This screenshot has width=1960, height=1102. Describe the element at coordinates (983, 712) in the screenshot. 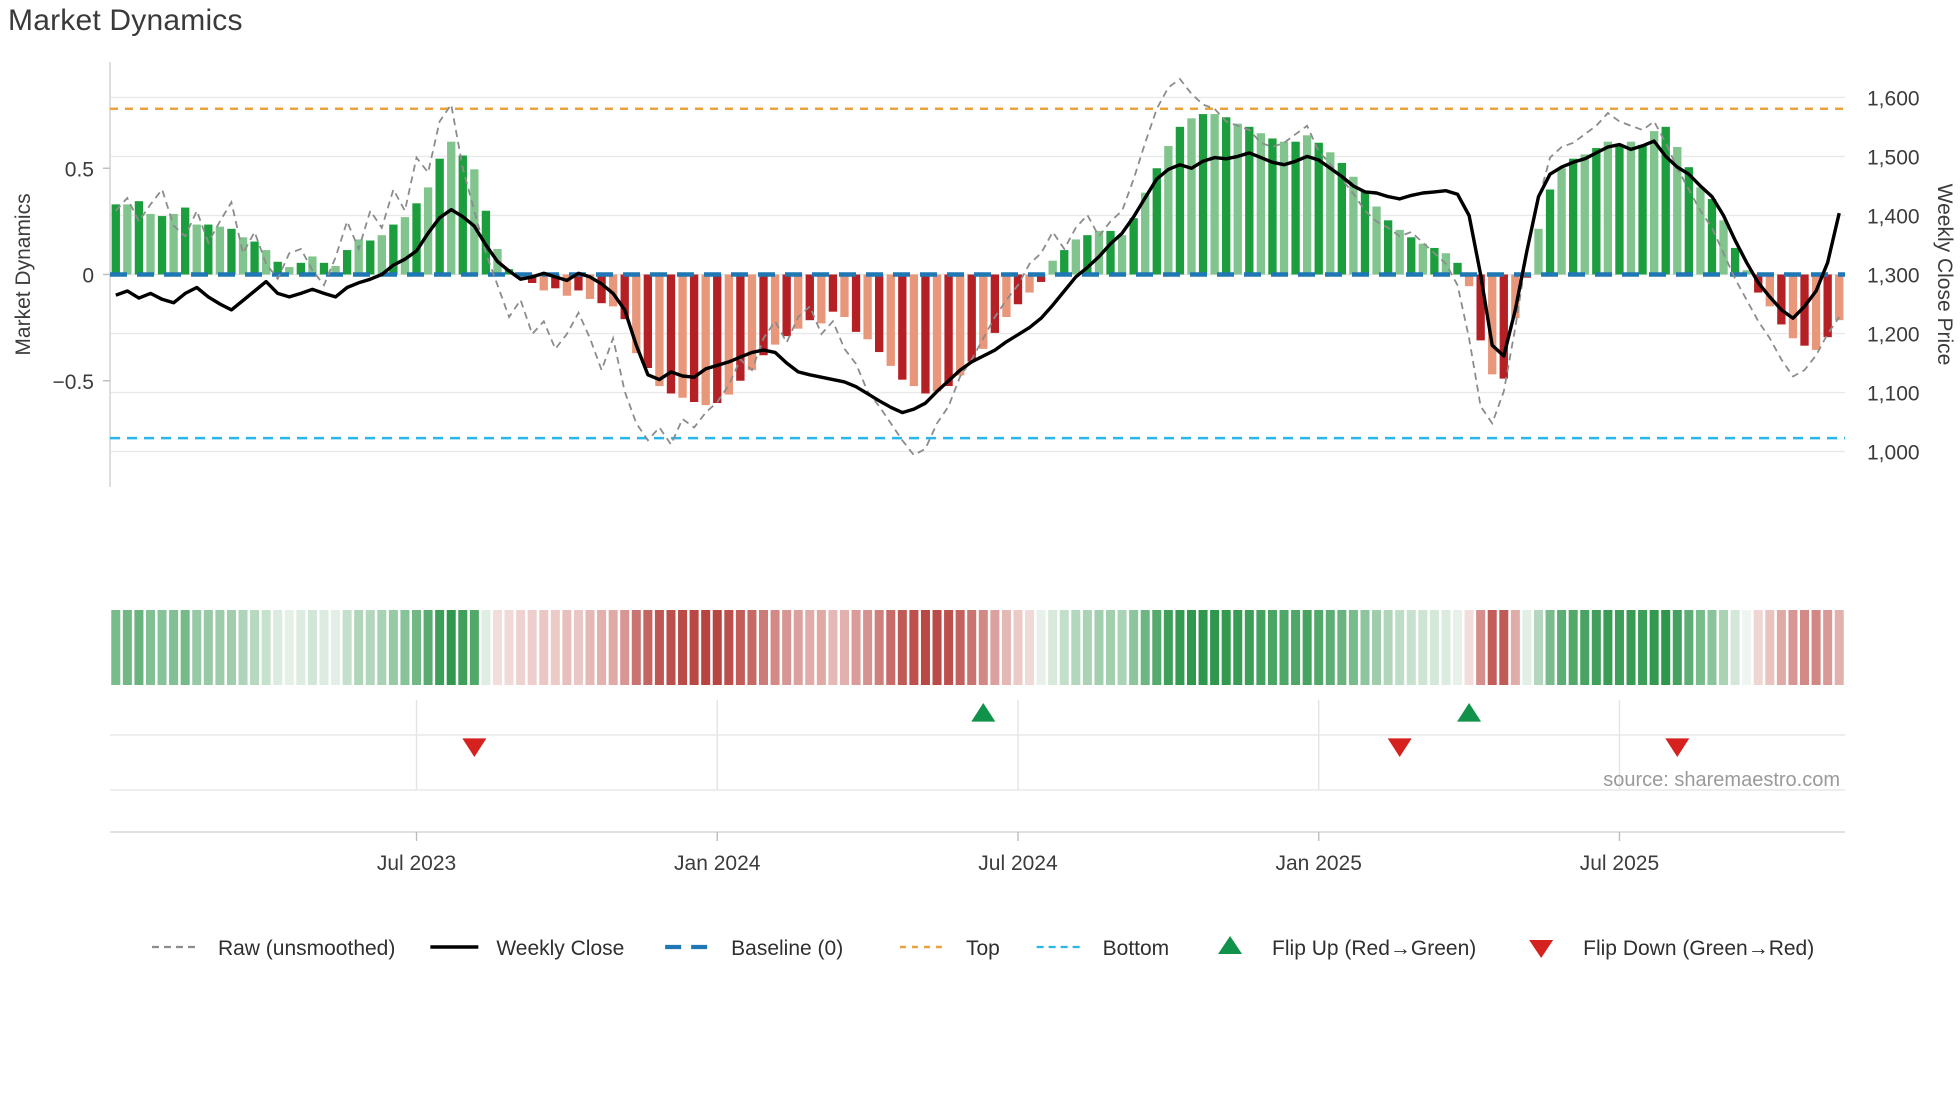

I see `flip-up-marker` at that location.